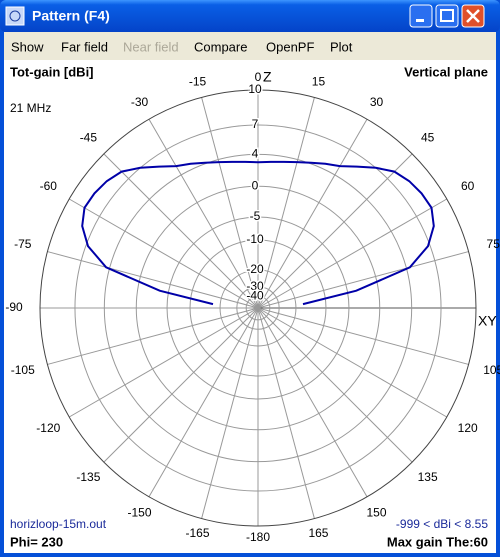 Image resolution: width=500 pixels, height=557 pixels. What do you see at coordinates (487, 321) in the screenshot?
I see `horizontal-label: XY` at bounding box center [487, 321].